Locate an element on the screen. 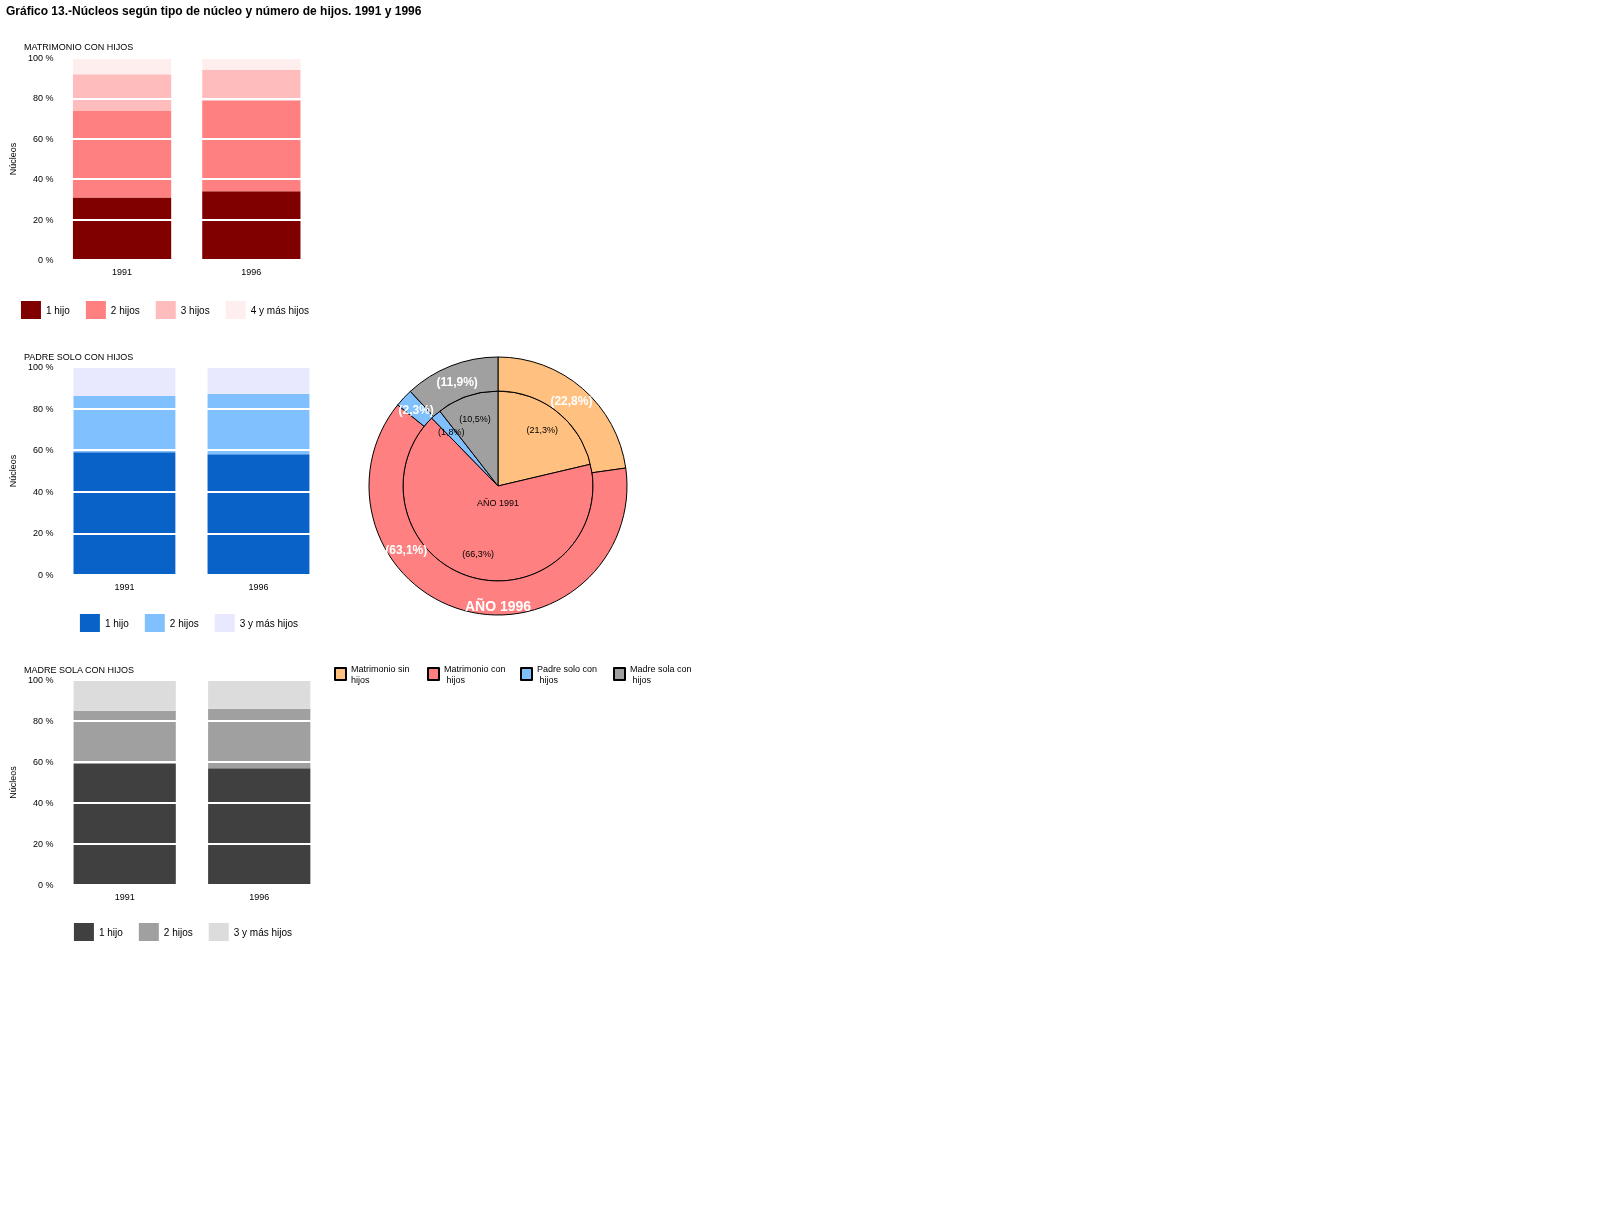  legend-label: Matrimonio con hijos is located at coordinates (475, 674).